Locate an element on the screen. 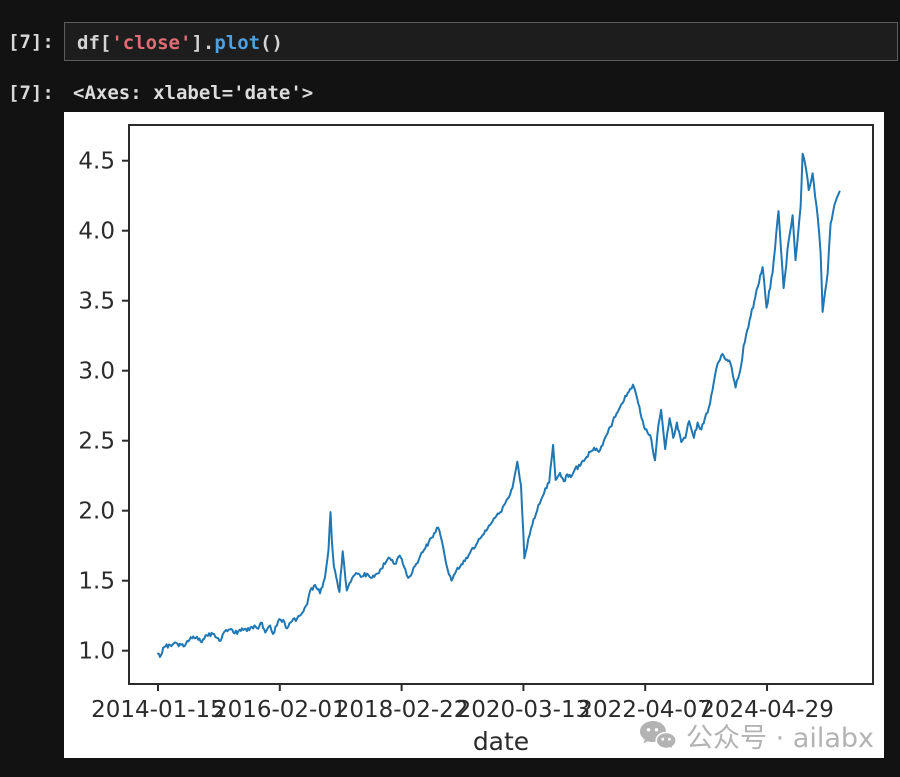 This screenshot has height=777, width=900. y-tick-label: 2.5 is located at coordinates (96, 442).